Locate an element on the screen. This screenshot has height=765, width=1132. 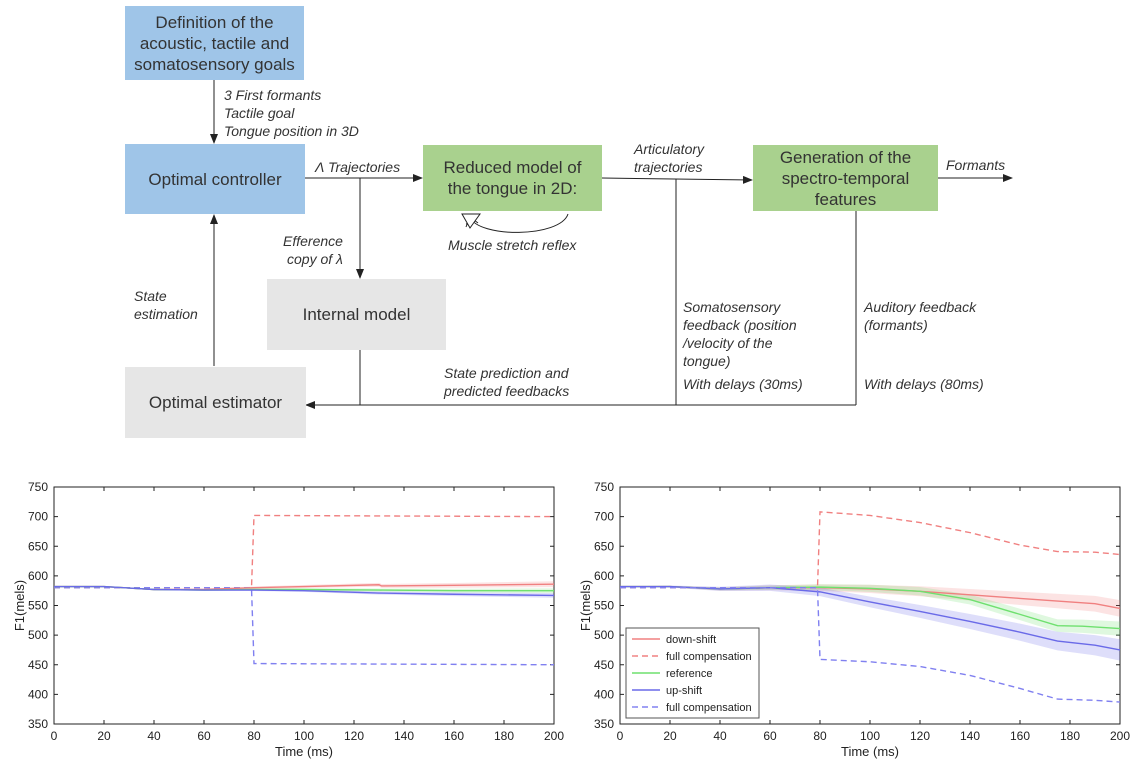
articulatory-trajectories-label: Articulatory trajectories is located at coordinates (669, 158).